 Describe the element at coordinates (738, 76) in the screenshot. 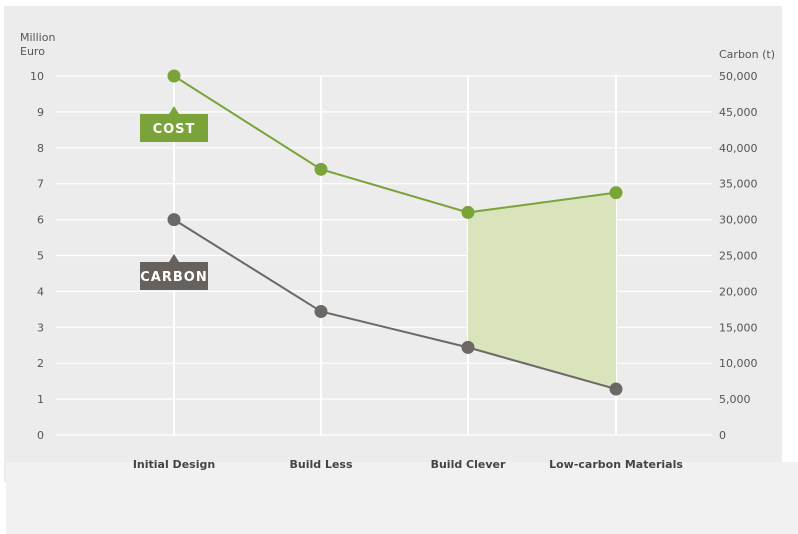

I see `right-tick-label: 50,000` at that location.